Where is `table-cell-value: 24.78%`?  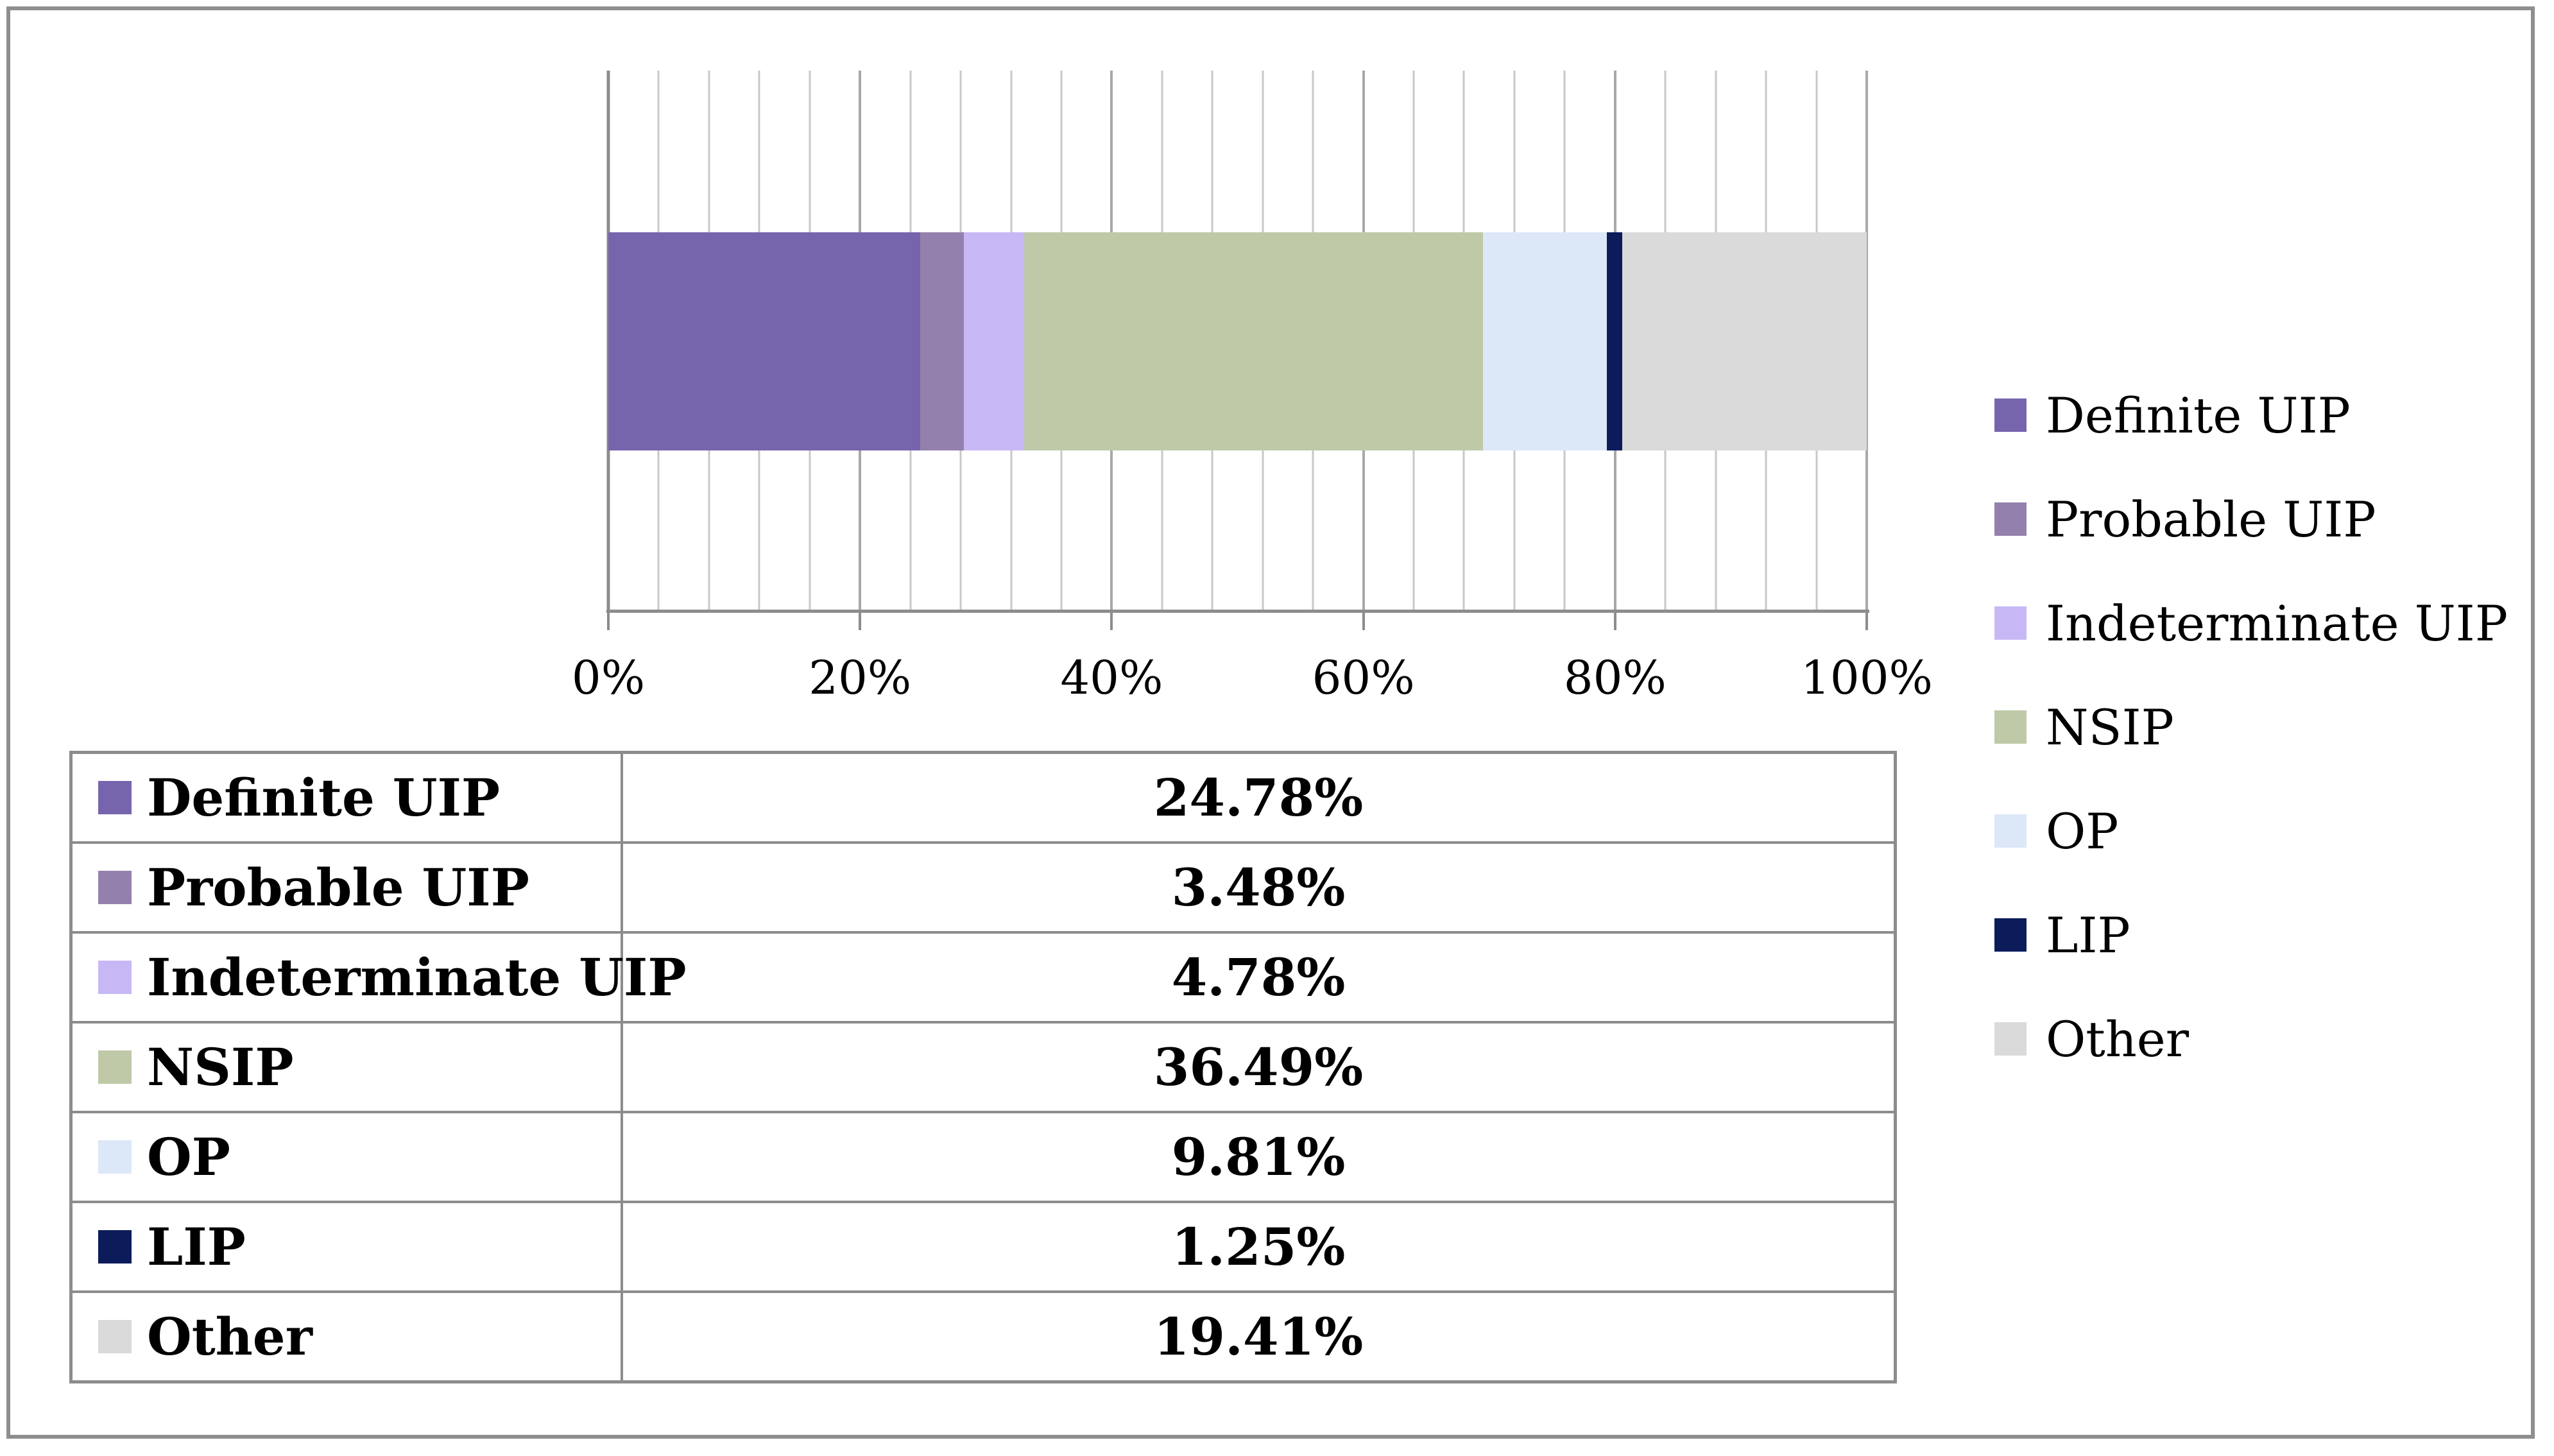
table-cell-value: 24.78% is located at coordinates (1258, 798).